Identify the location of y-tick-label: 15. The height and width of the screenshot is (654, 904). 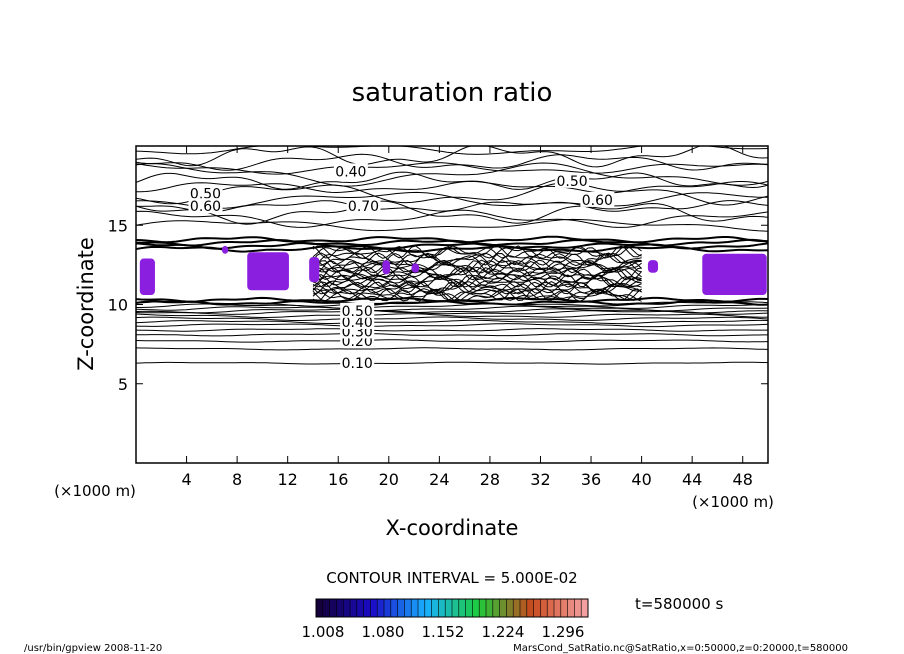
(118, 225).